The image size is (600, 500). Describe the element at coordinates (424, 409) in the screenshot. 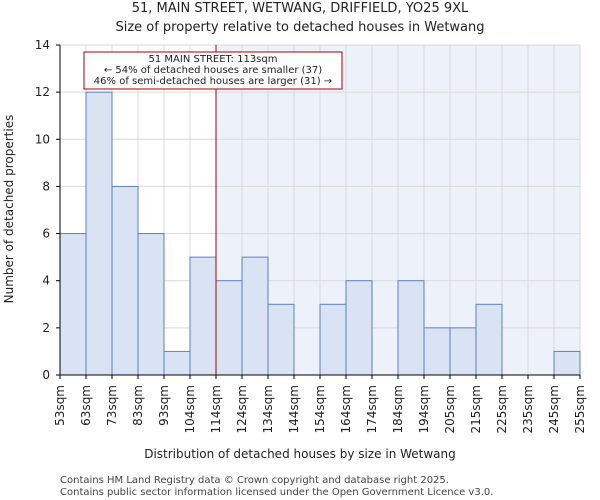

I see `x-tick-label: 194sqm` at that location.